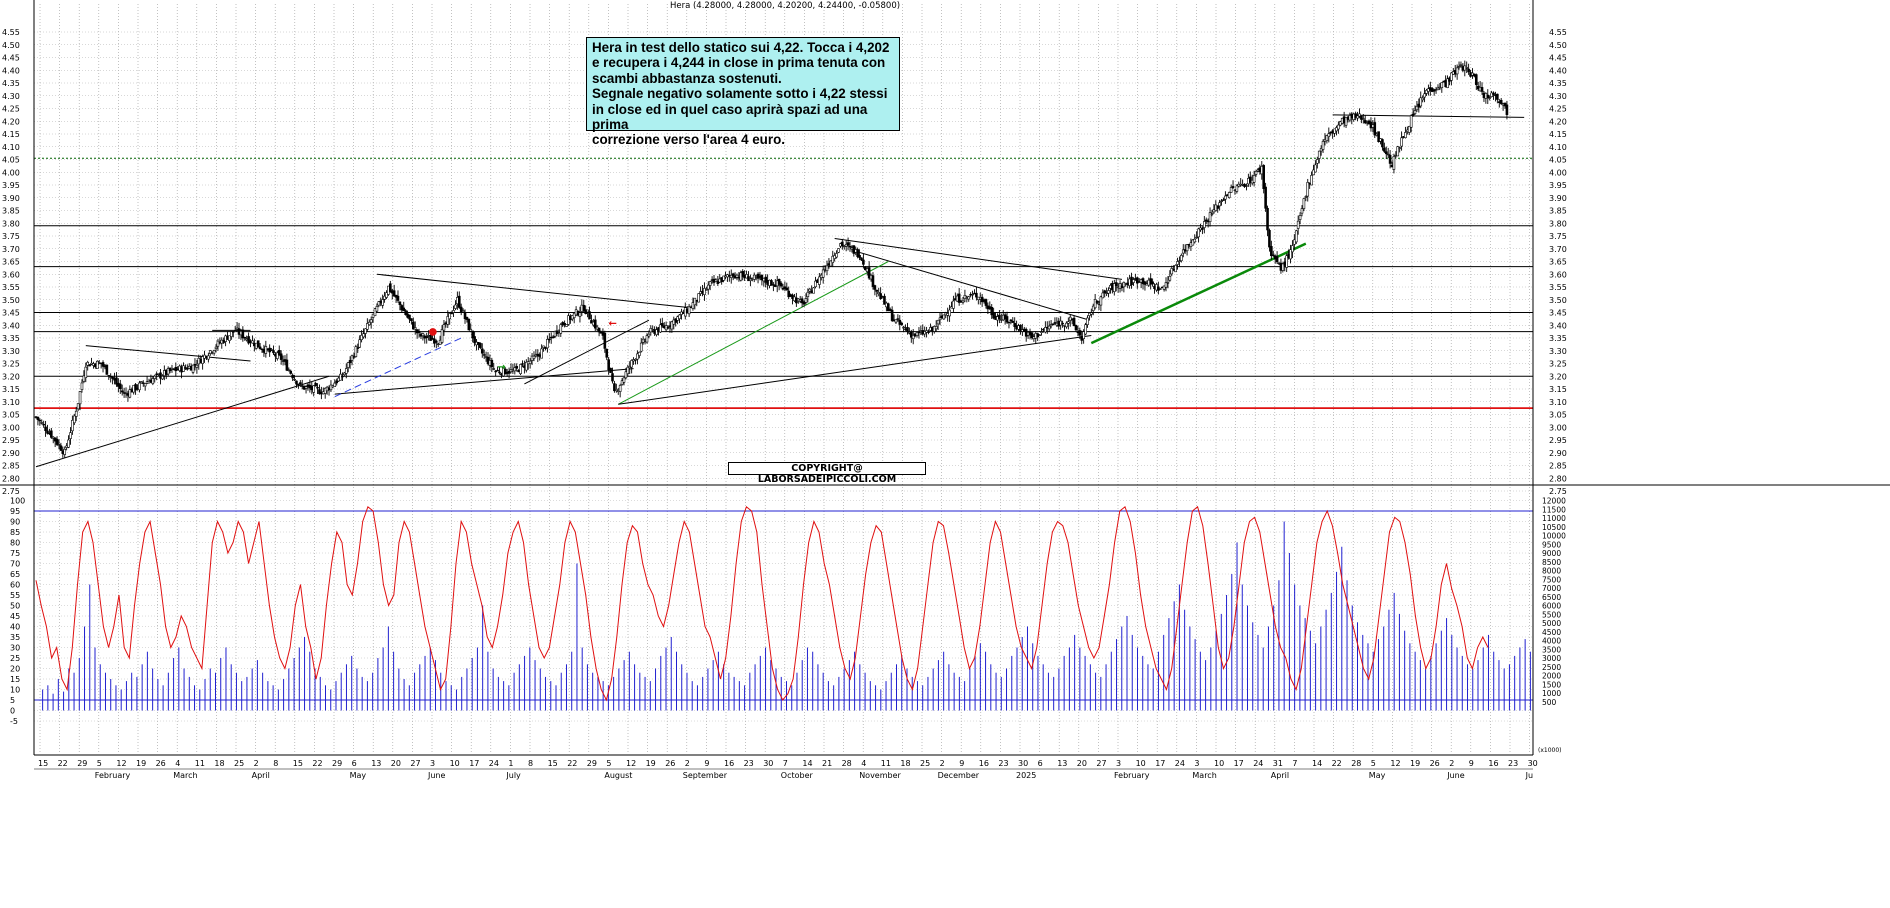  Describe the element at coordinates (612, 324) in the screenshot. I see `signal-marker: ←` at that location.